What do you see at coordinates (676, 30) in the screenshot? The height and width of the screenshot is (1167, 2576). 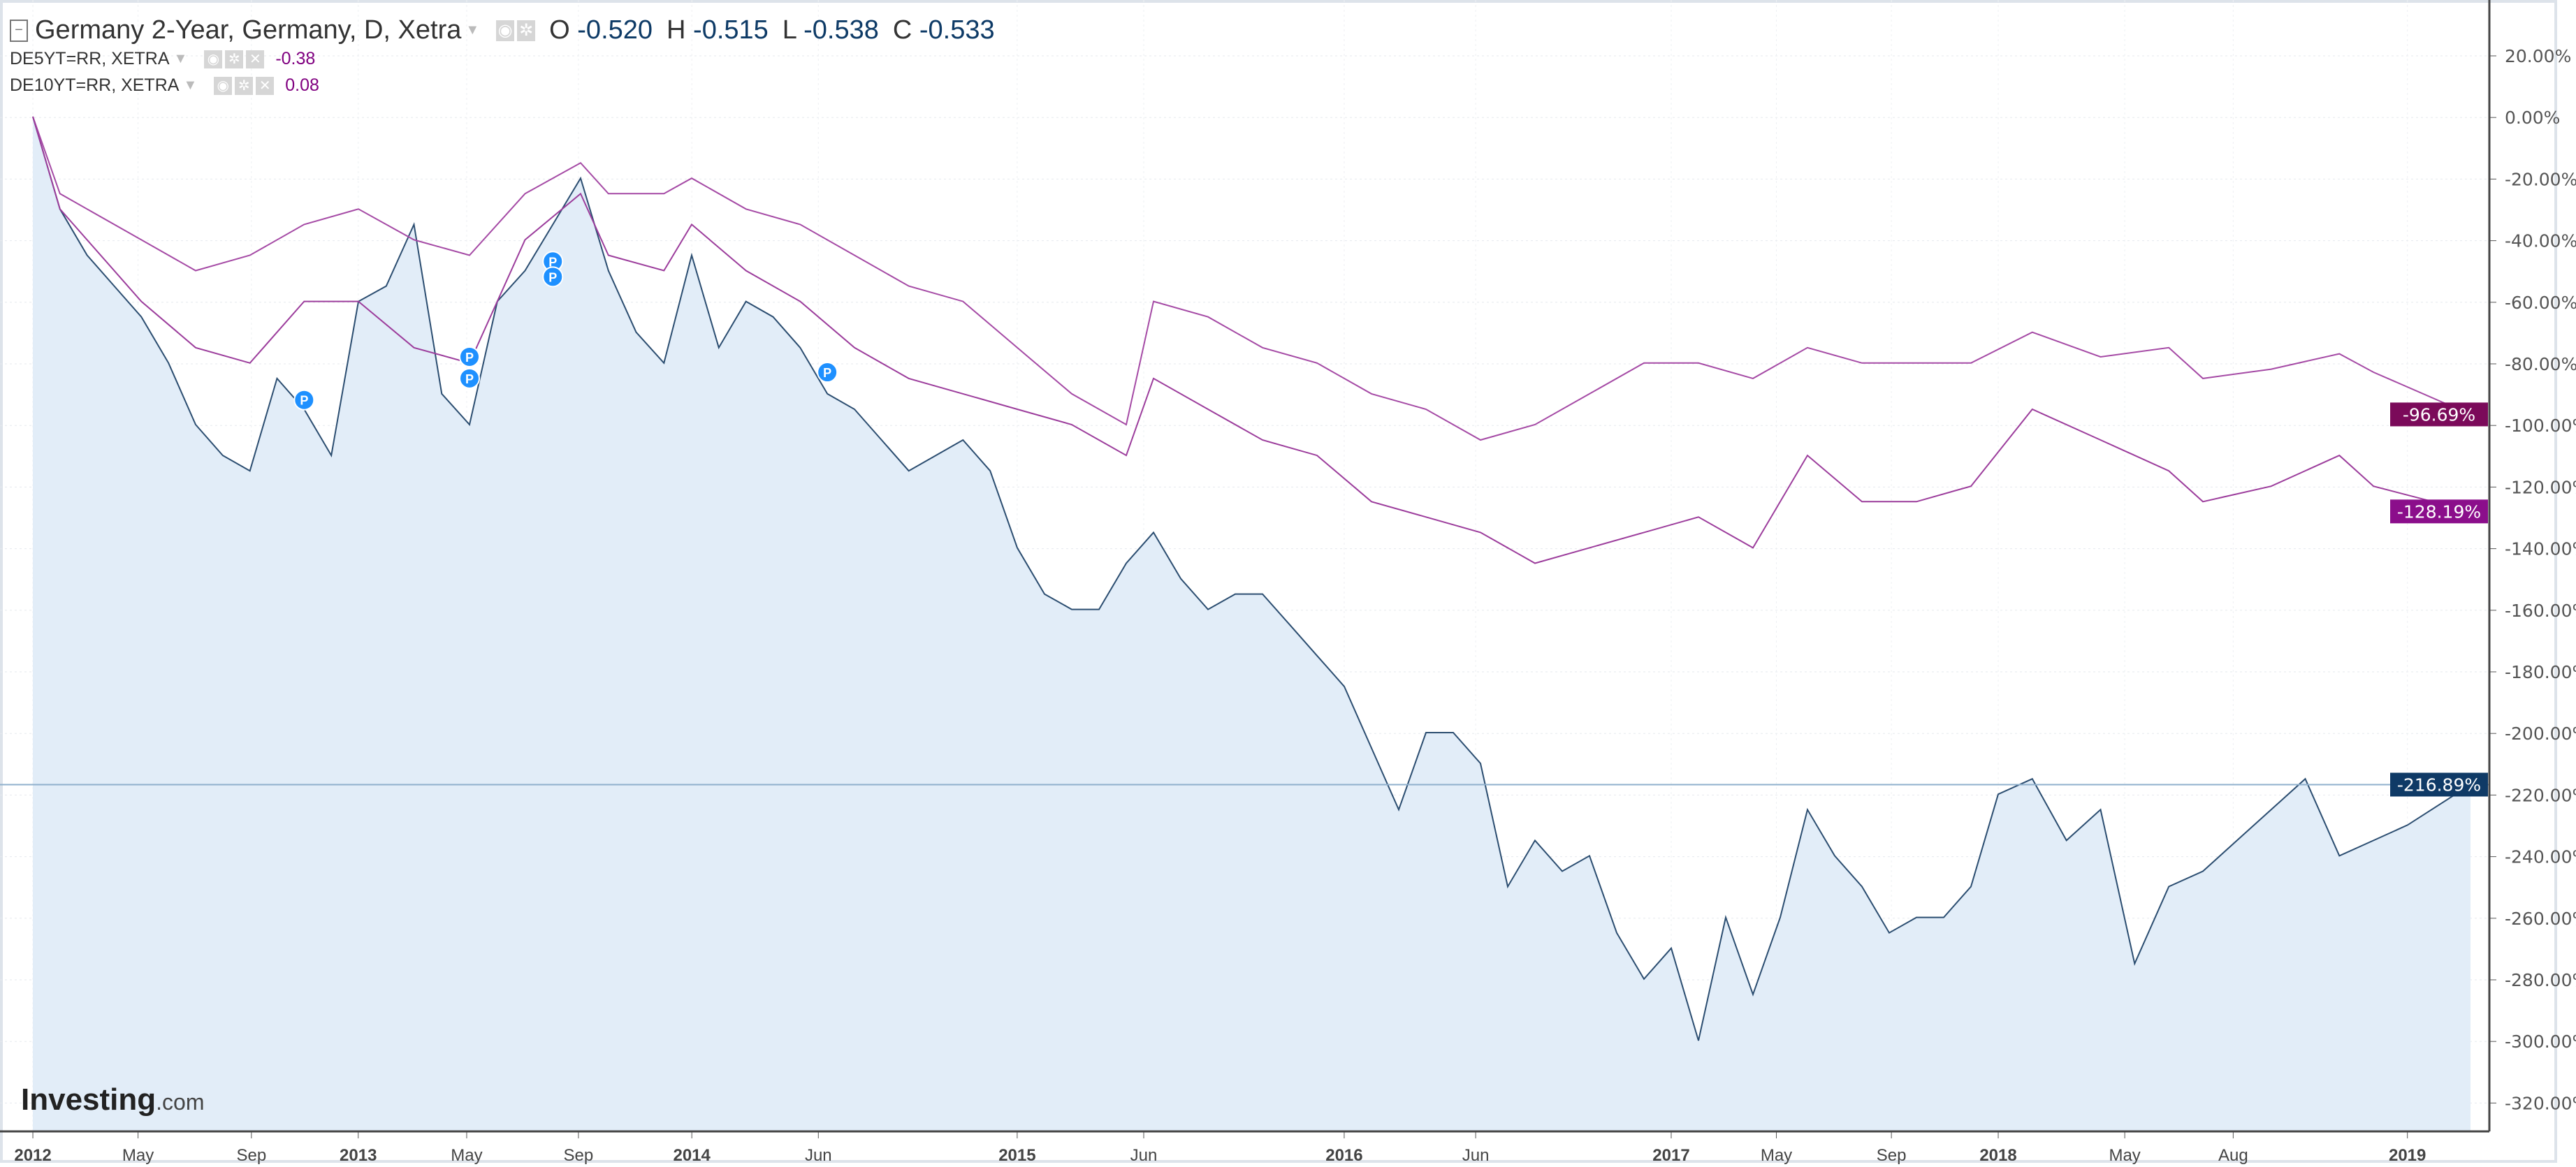 I see `high-label: H` at bounding box center [676, 30].